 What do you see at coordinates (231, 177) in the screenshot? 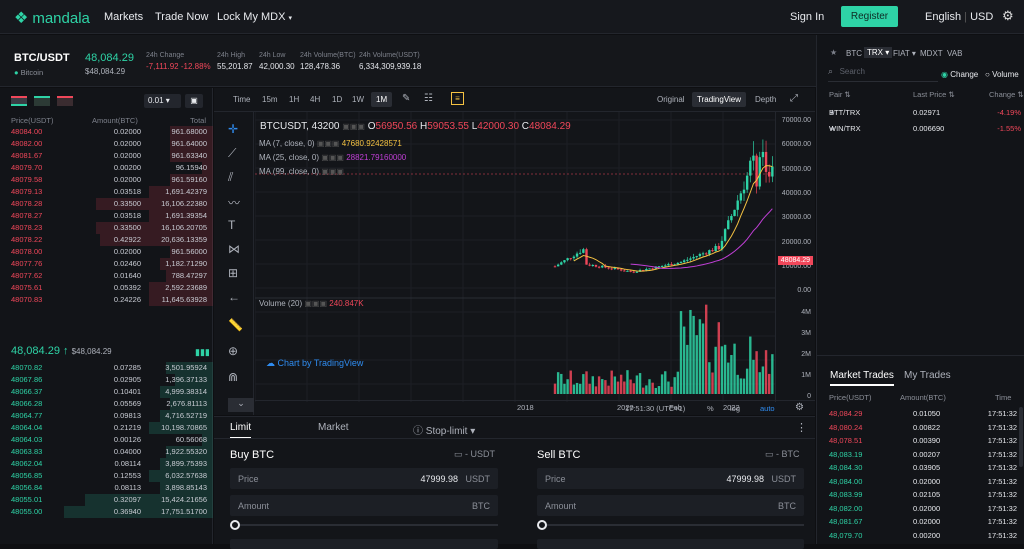
I see `fork-icon: ⫽` at bounding box center [231, 177].